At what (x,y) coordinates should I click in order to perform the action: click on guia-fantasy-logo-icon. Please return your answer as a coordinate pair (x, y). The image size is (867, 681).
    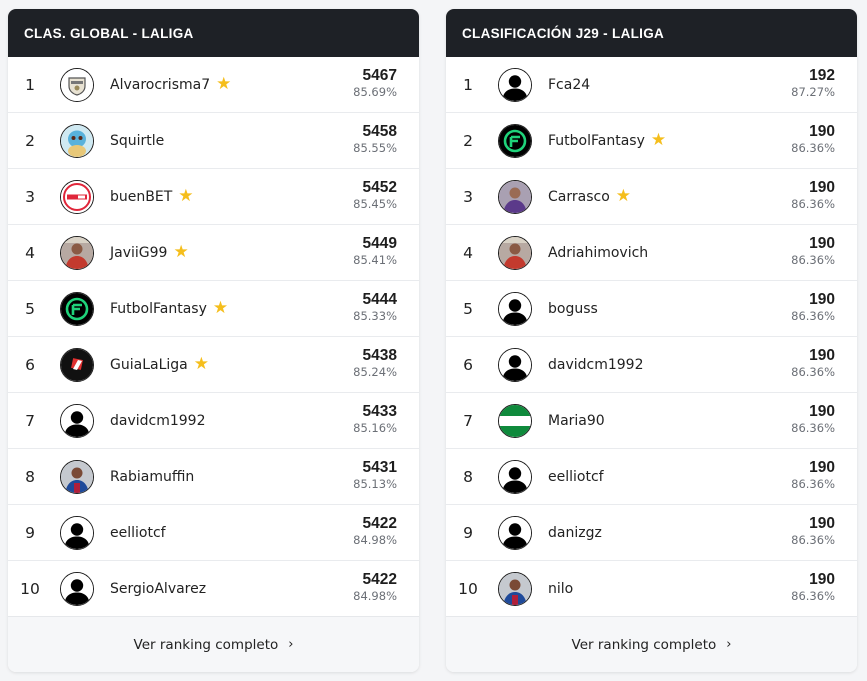
    Looking at the image, I should click on (77, 364).